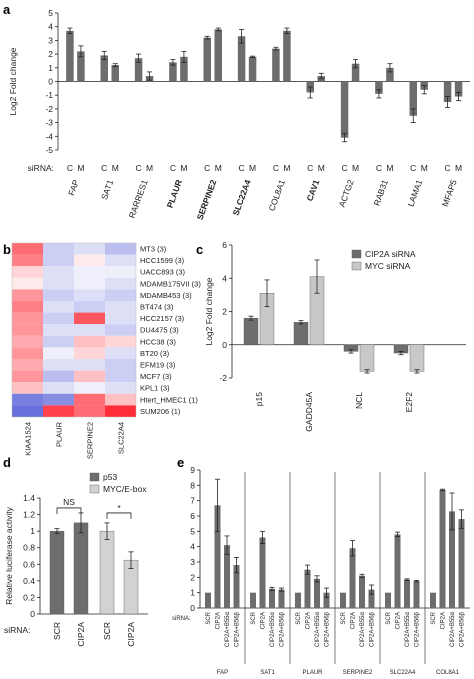 The image size is (474, 679). Describe the element at coordinates (29, 515) in the screenshot. I see `d-y-tick-label: 1.2` at that location.